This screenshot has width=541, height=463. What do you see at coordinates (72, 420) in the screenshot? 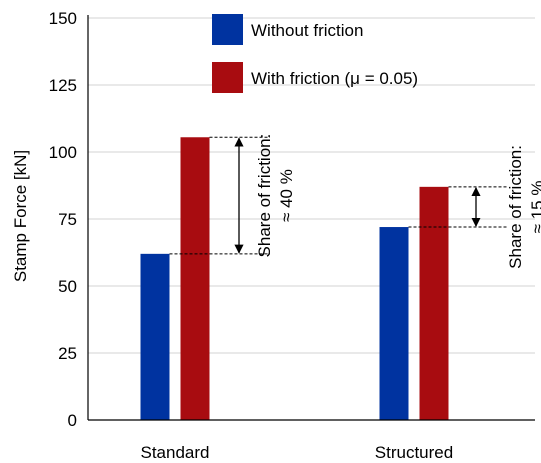
I see `y-tick-label: 0` at bounding box center [72, 420].